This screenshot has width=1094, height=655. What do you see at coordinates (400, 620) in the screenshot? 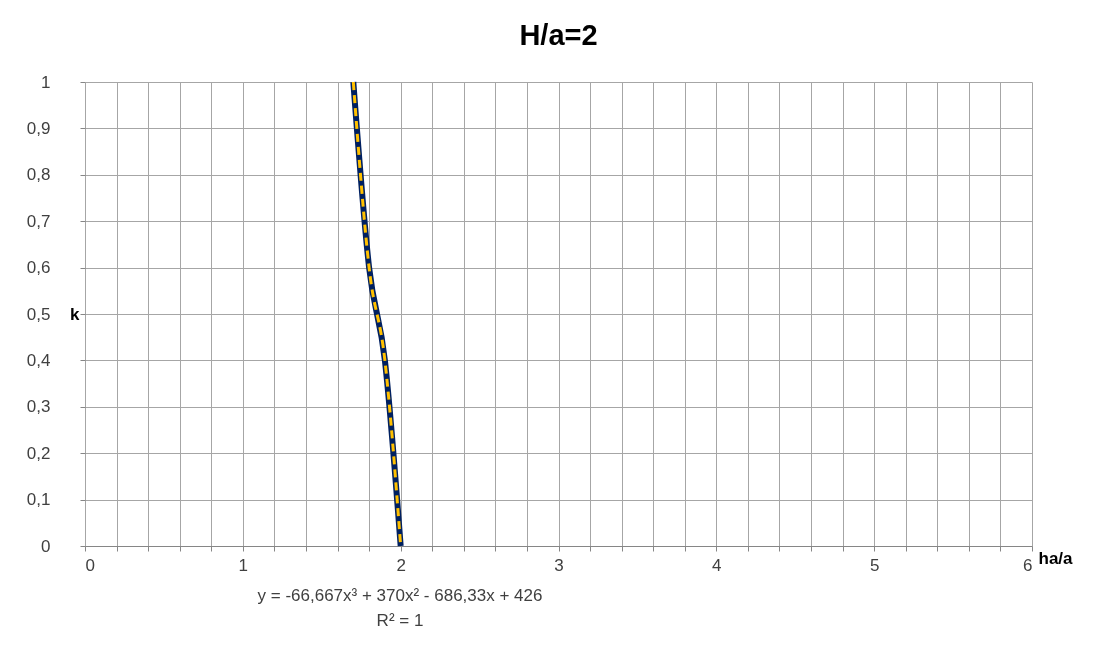
I see `text: R² = 1` at bounding box center [400, 620].